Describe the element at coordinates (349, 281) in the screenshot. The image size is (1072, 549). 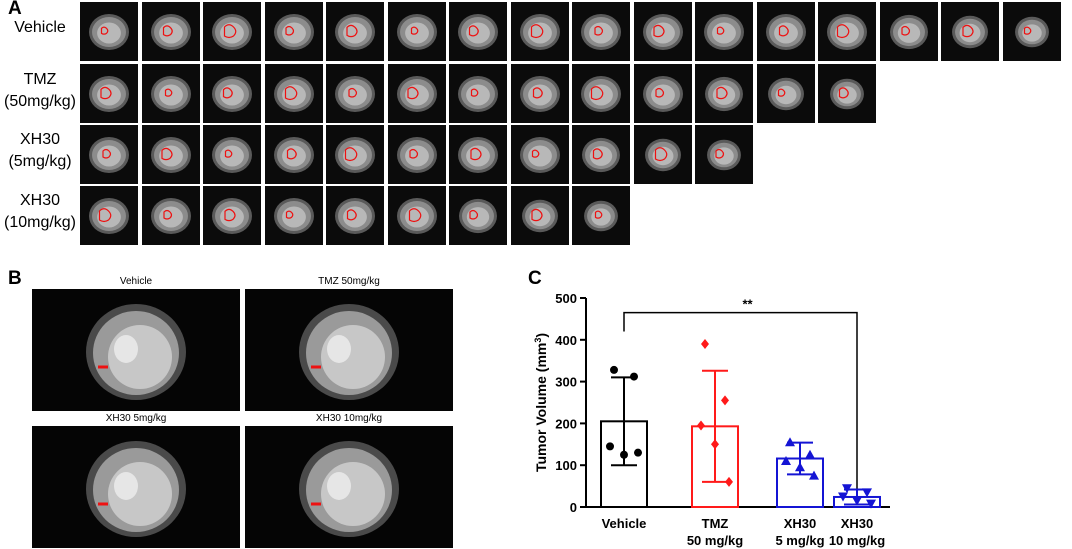
I see `mri-caption-1: TMZ 50mg/kg` at that location.